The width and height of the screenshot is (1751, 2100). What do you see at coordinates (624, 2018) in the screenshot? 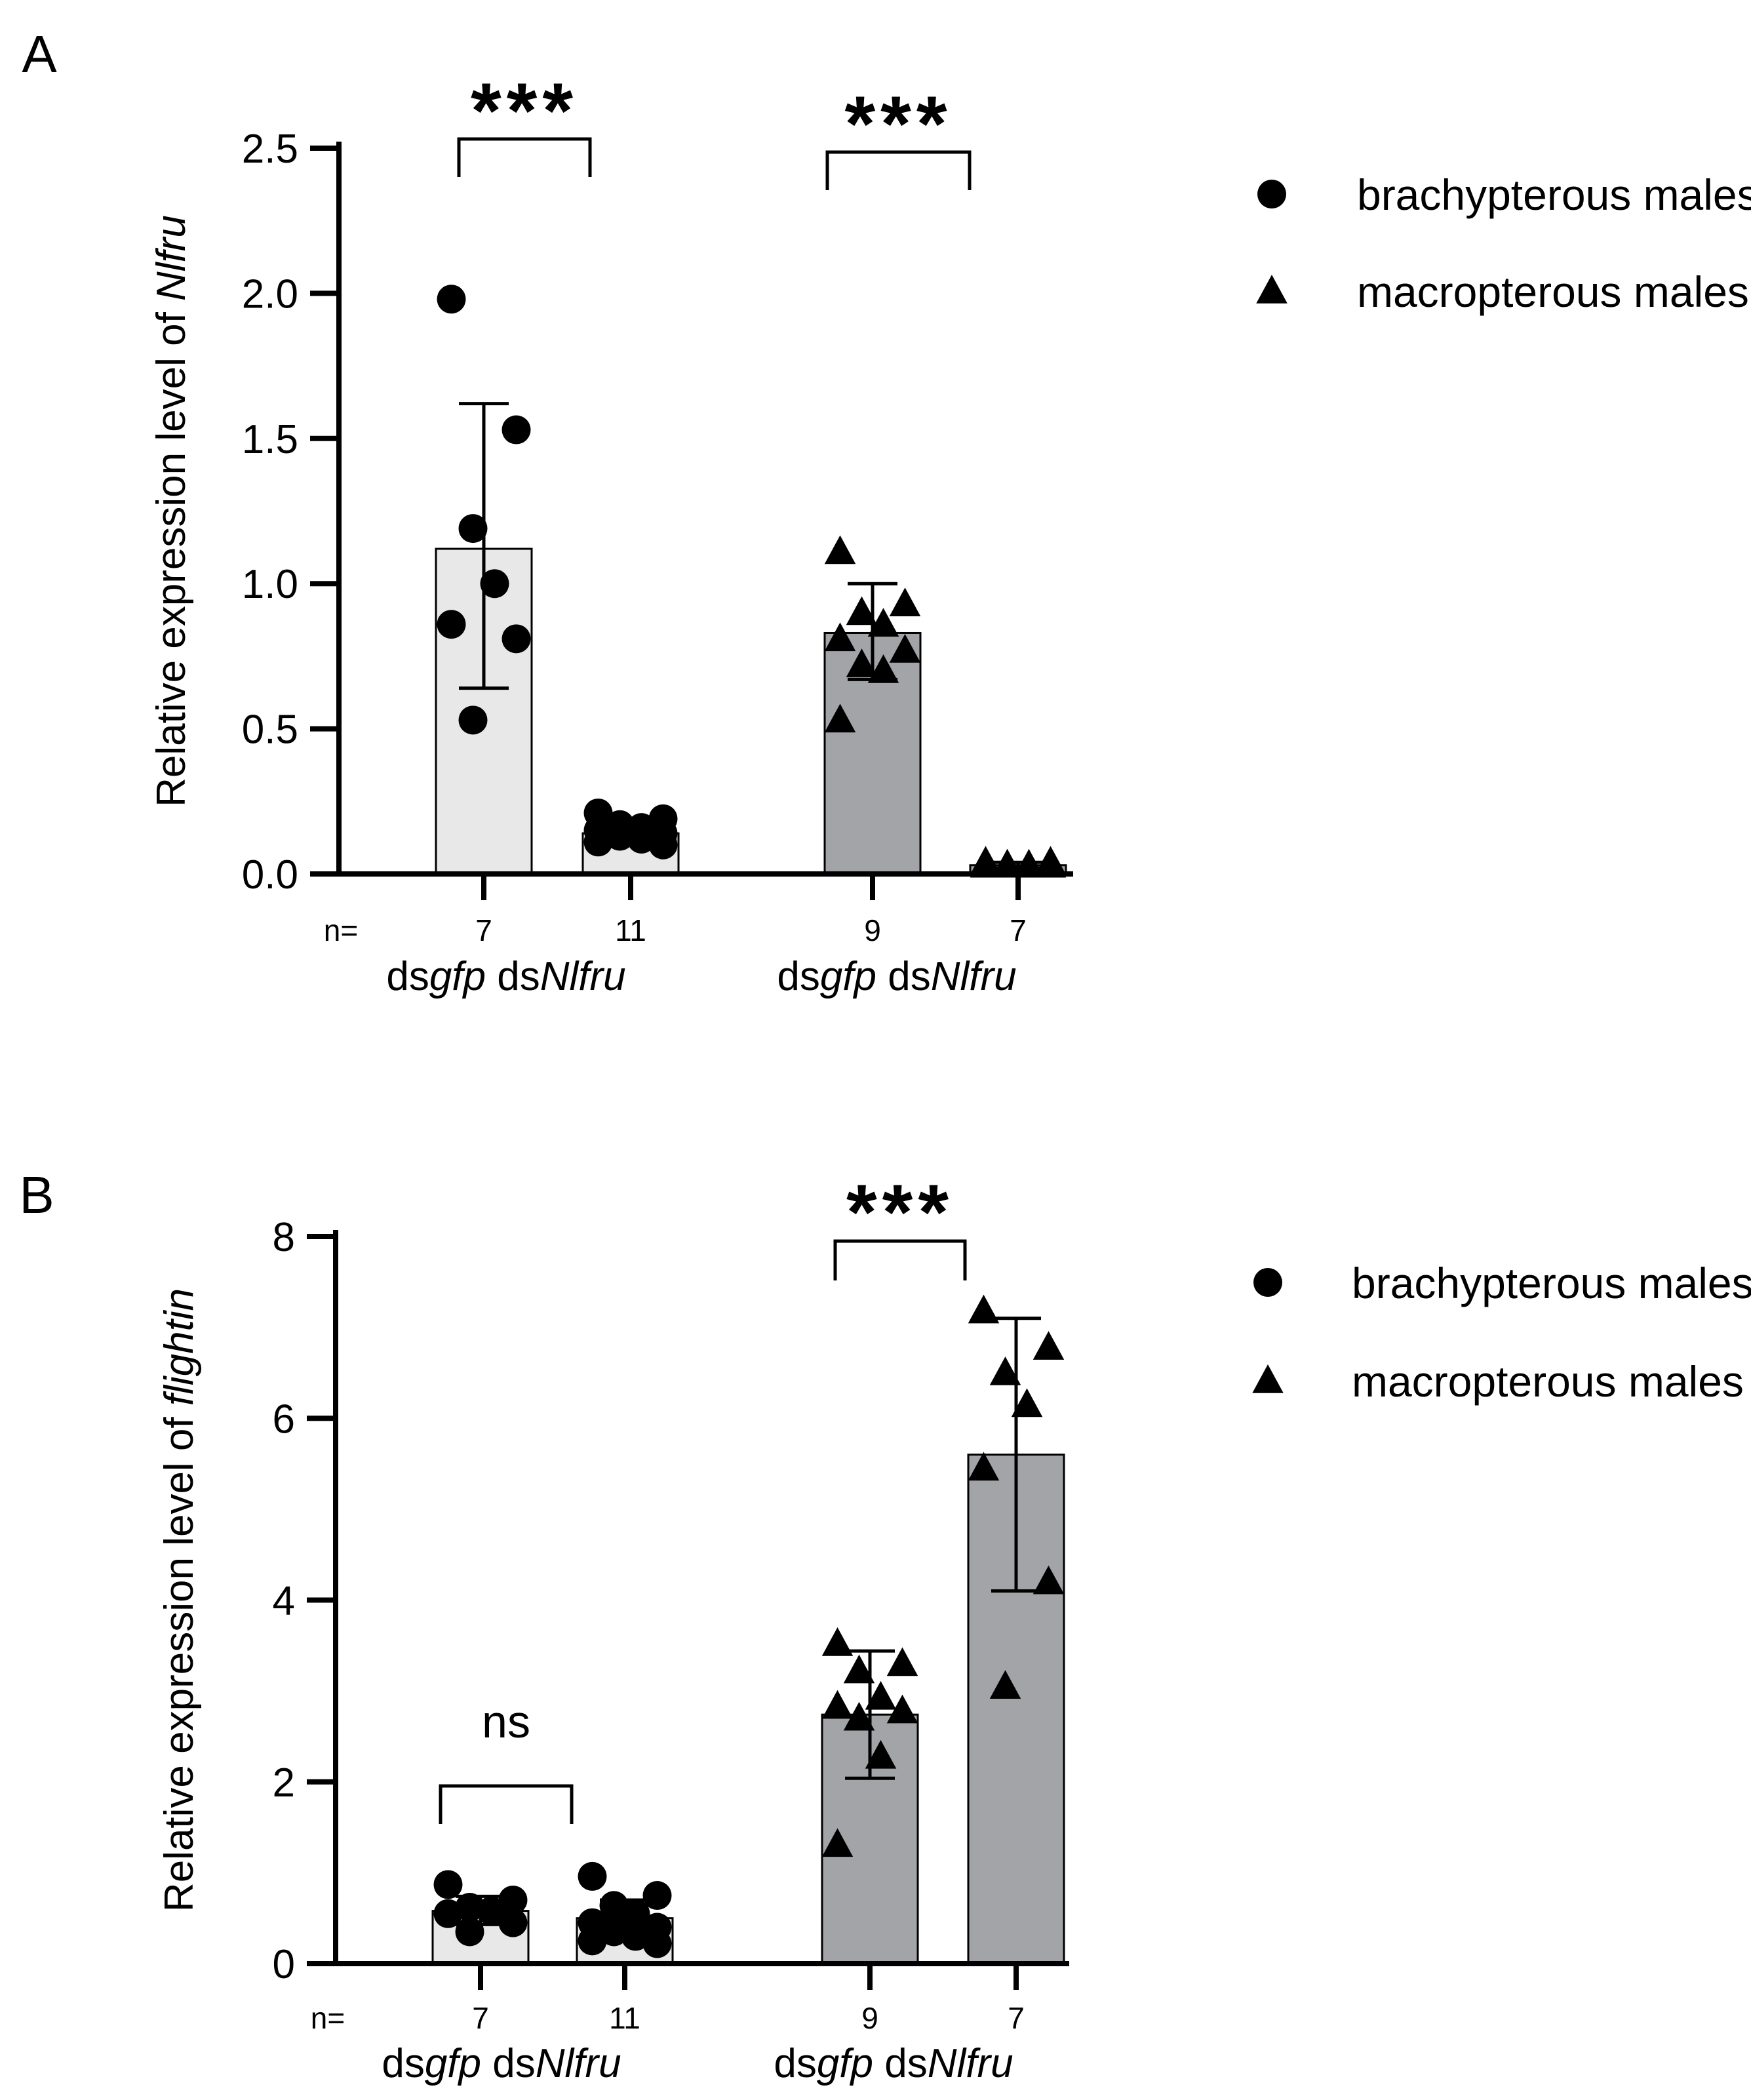
I see `n-label: 11` at bounding box center [624, 2018].